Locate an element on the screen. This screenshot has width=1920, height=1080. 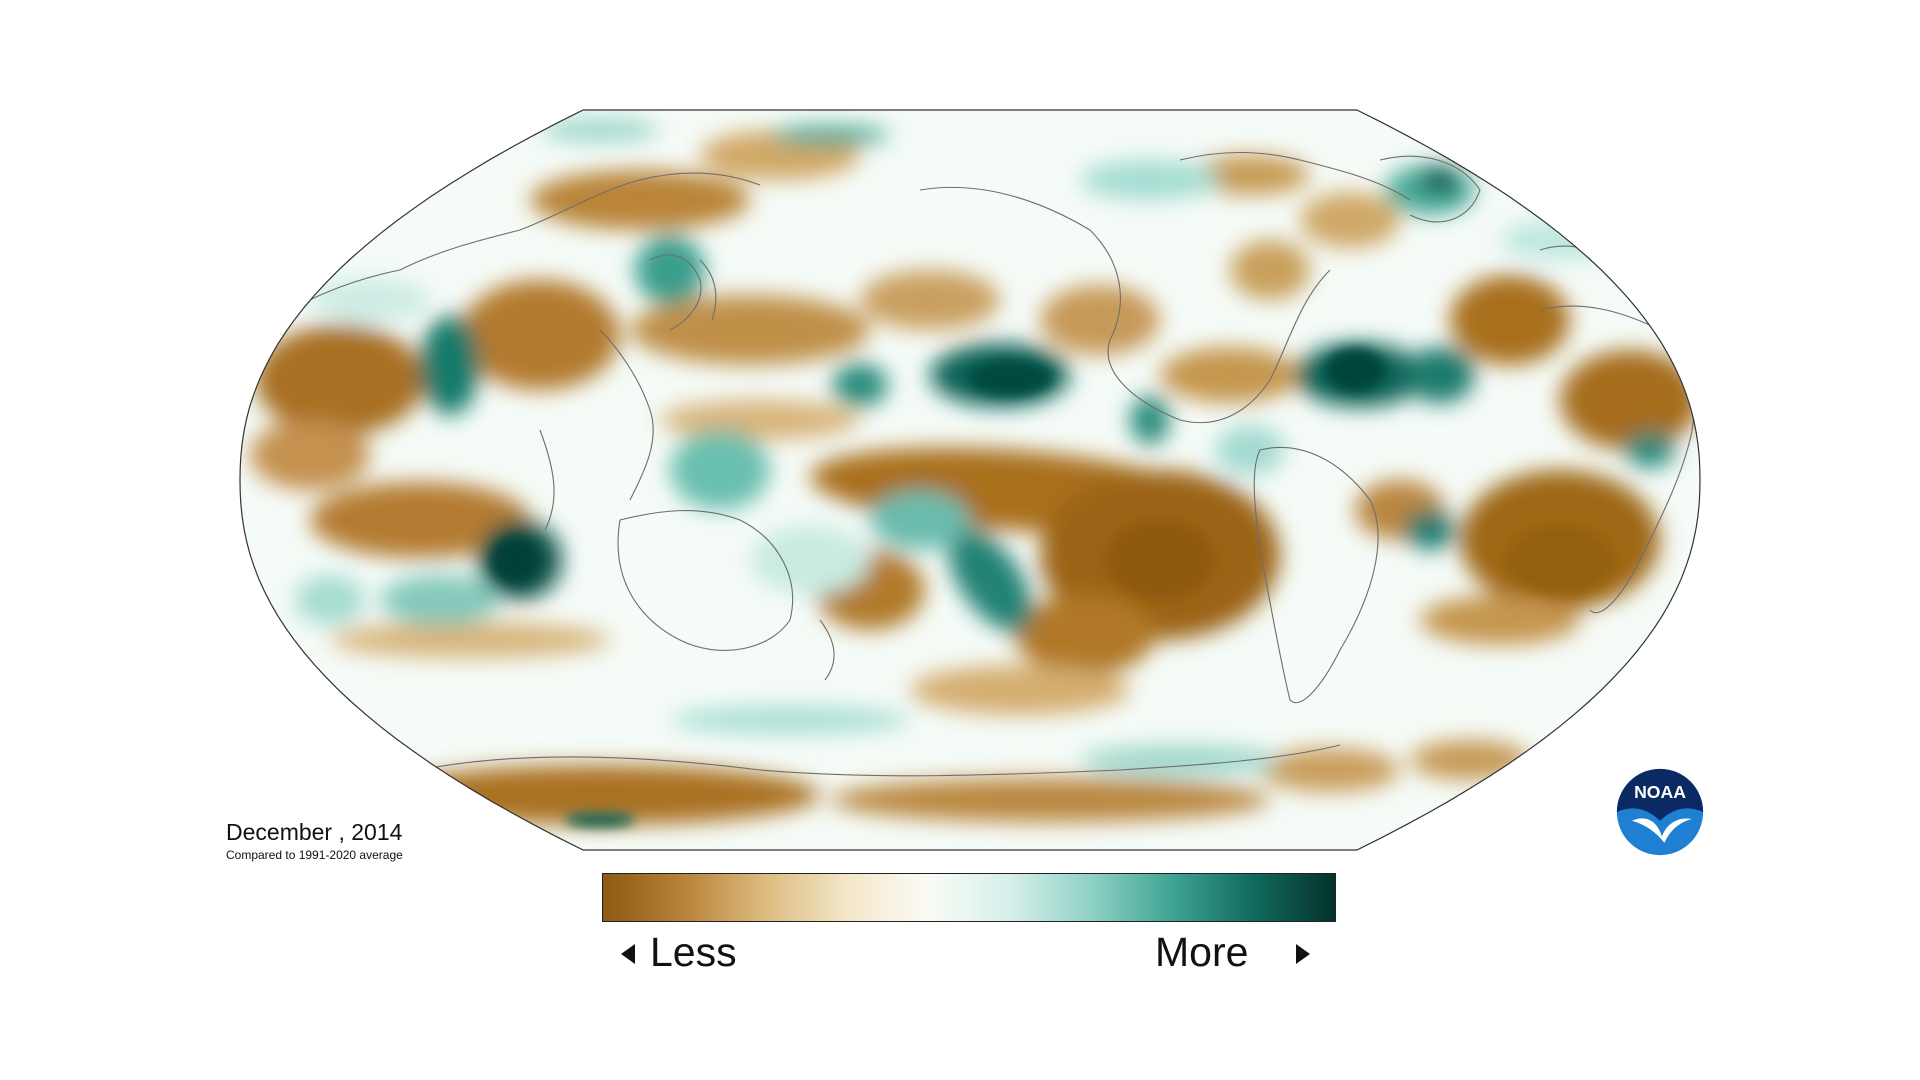
arctic-canada-coast is located at coordinates (1295, 176).